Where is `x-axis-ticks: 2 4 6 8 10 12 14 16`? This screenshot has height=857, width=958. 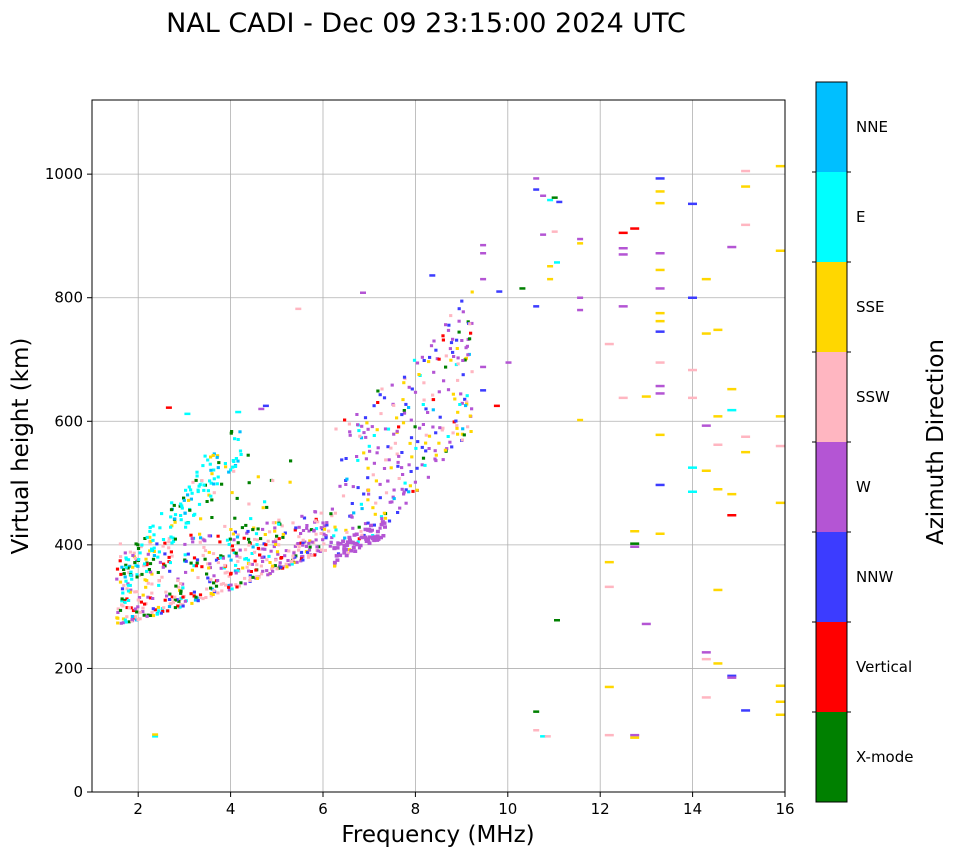 x-axis-ticks: 2 4 6 8 10 12 14 16 is located at coordinates (464, 805).